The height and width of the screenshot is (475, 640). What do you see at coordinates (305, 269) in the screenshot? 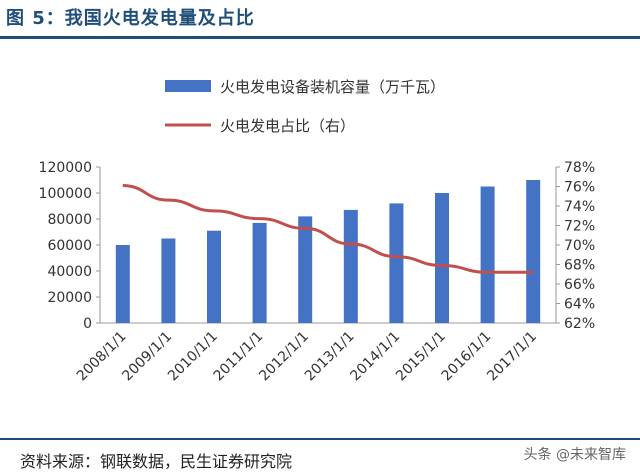
I see `bar-2012/1/1` at bounding box center [305, 269].